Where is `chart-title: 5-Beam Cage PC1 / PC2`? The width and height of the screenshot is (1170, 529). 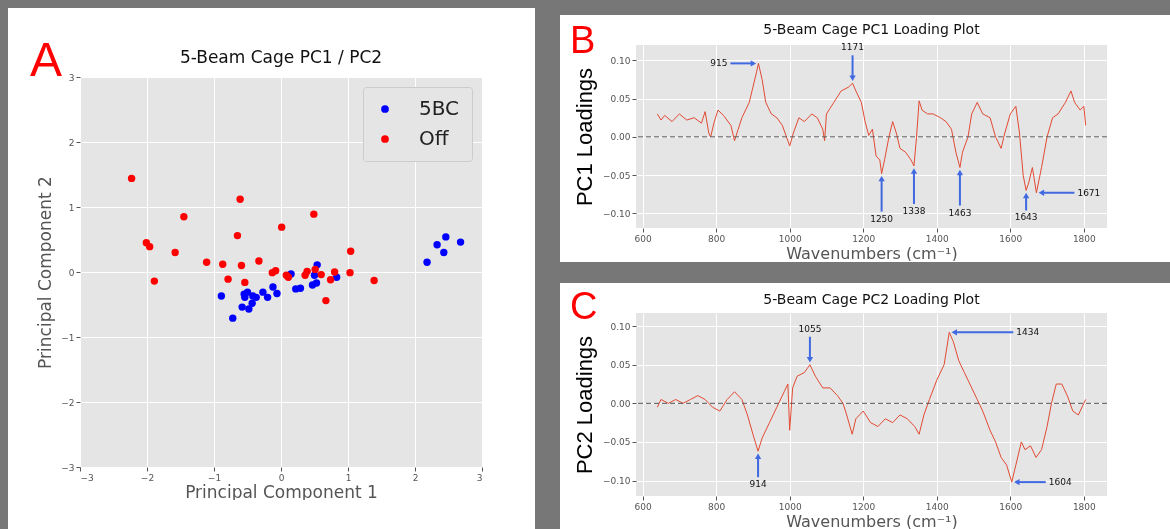
chart-title: 5-Beam Cage PC1 / PC2 is located at coordinates (281, 57).